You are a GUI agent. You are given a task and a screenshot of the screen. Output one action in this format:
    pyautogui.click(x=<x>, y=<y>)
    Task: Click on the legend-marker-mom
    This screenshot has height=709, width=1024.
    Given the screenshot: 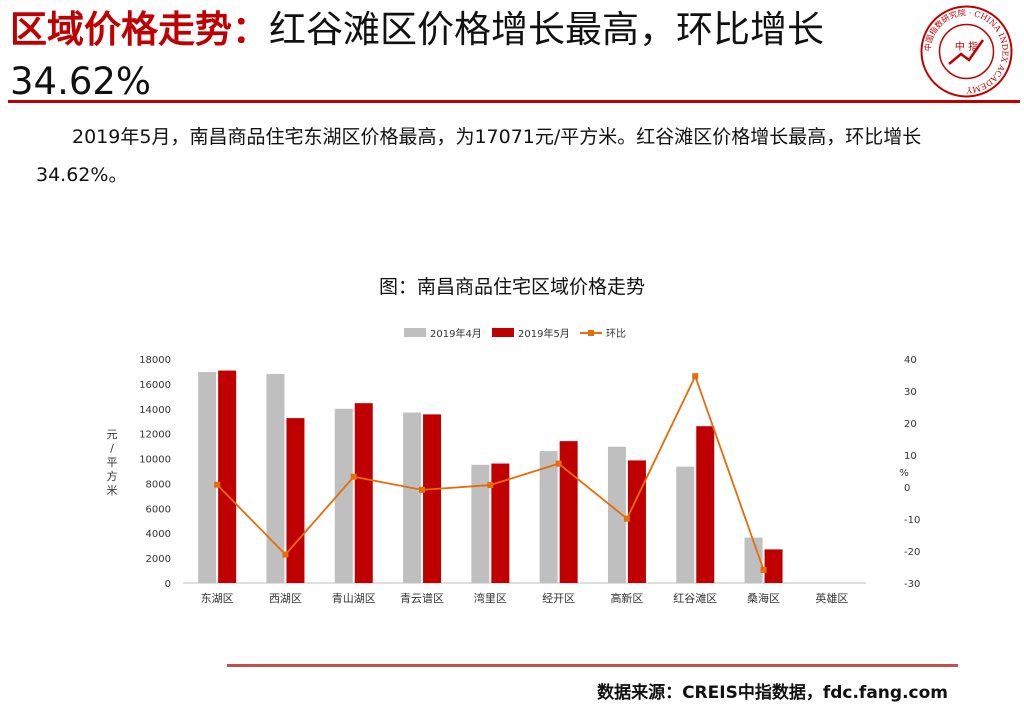 What is the action you would take?
    pyautogui.click(x=591, y=333)
    